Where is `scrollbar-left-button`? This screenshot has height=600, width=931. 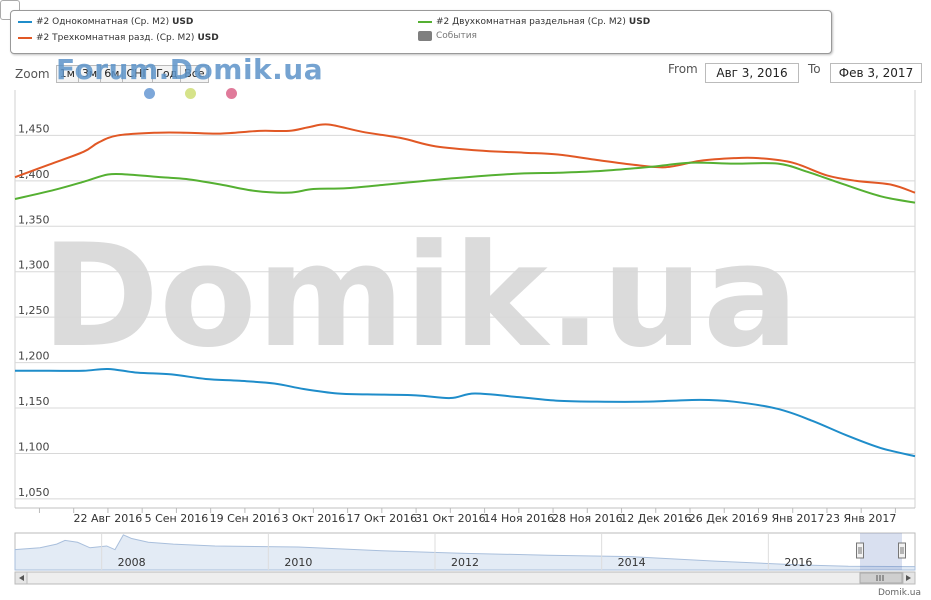 scrollbar-left-button is located at coordinates (21, 578).